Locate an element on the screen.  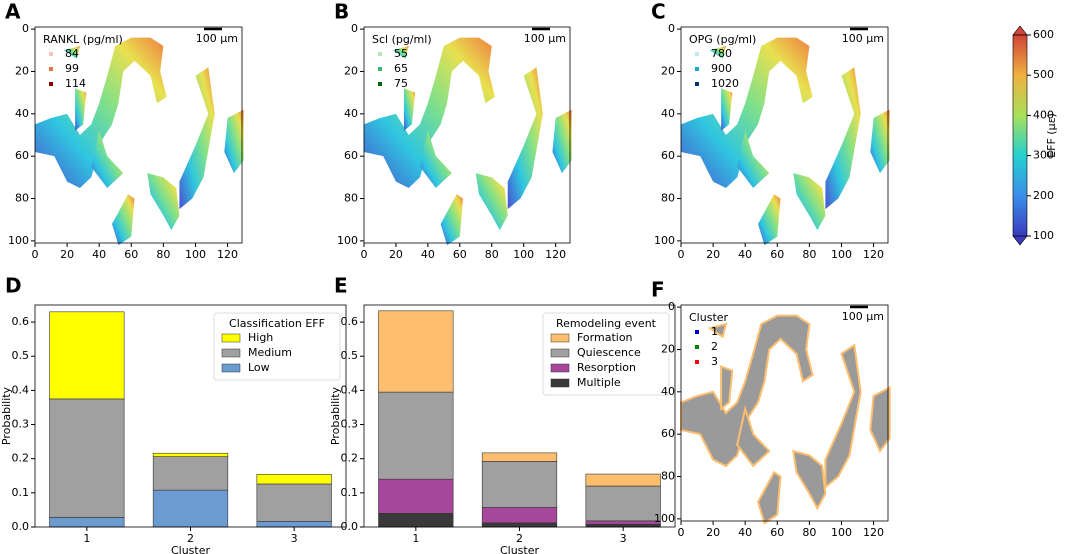
y-tick-label: 0.1 is located at coordinates (350, 492).